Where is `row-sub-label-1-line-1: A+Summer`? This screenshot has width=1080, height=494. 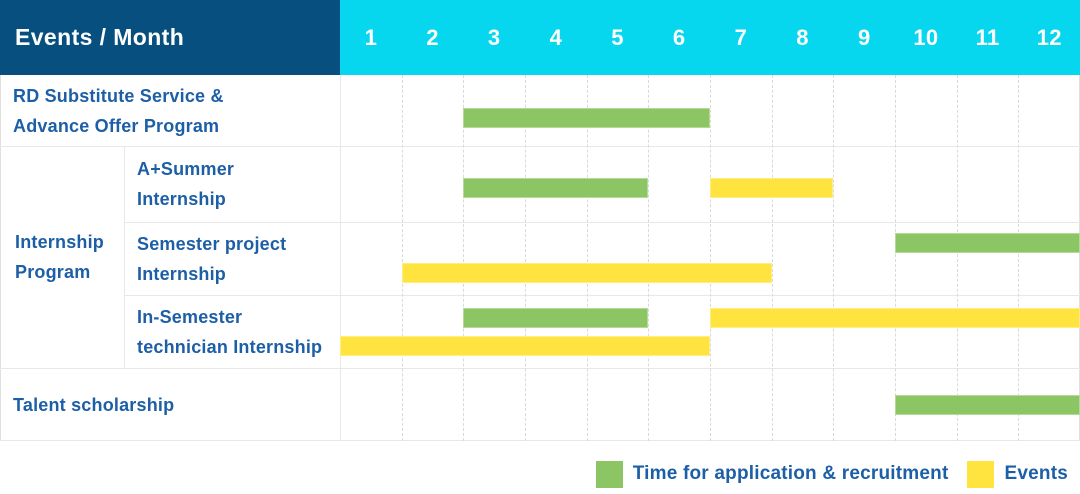
row-sub-label-1-line-1: A+Summer is located at coordinates (186, 169).